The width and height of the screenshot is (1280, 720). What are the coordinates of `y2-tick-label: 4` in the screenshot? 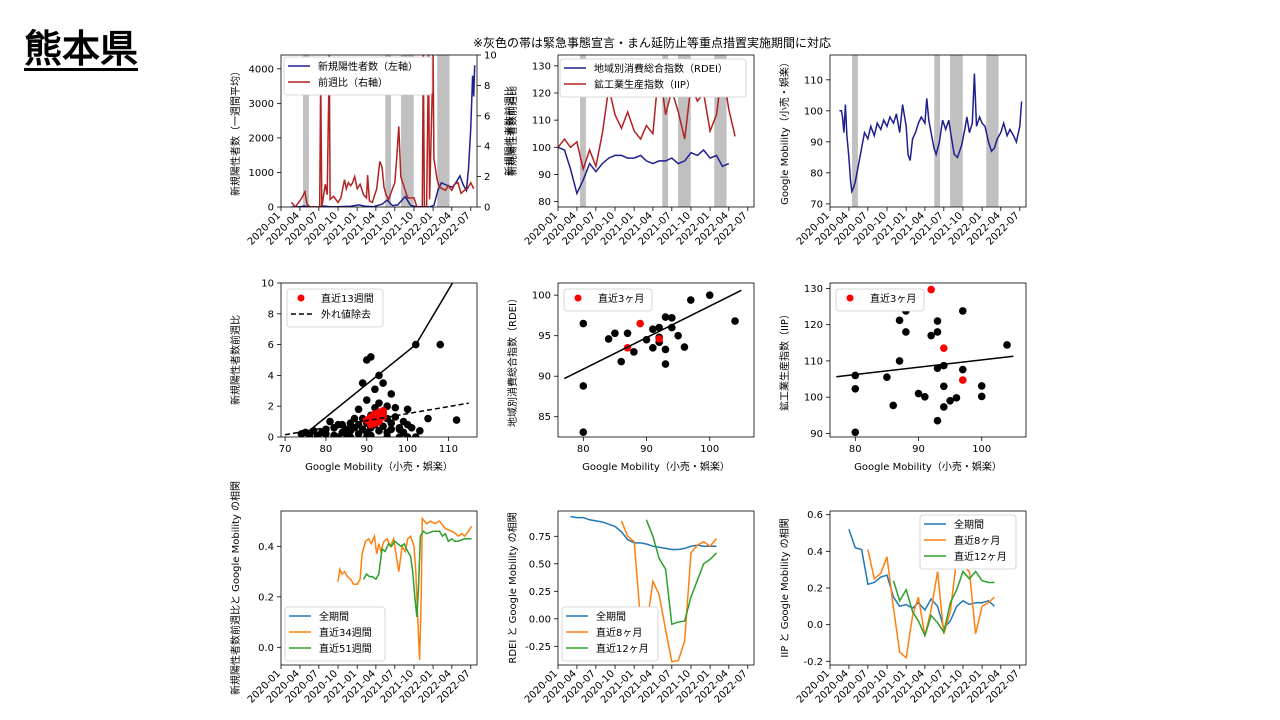 It's located at (487, 147).